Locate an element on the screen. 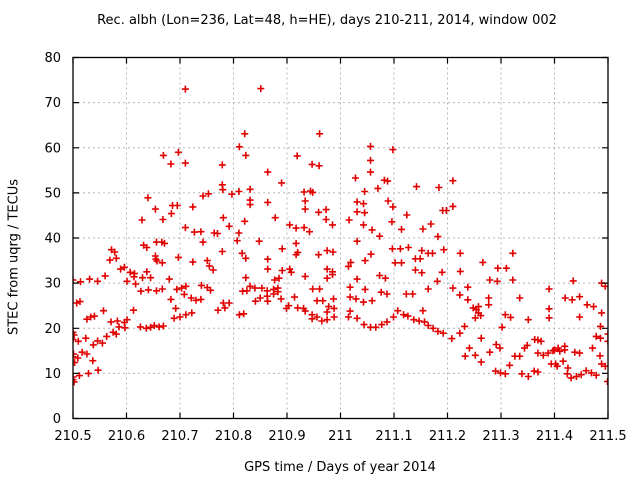 The width and height of the screenshot is (640, 480). x-tick-label: 211.2 is located at coordinates (447, 436).